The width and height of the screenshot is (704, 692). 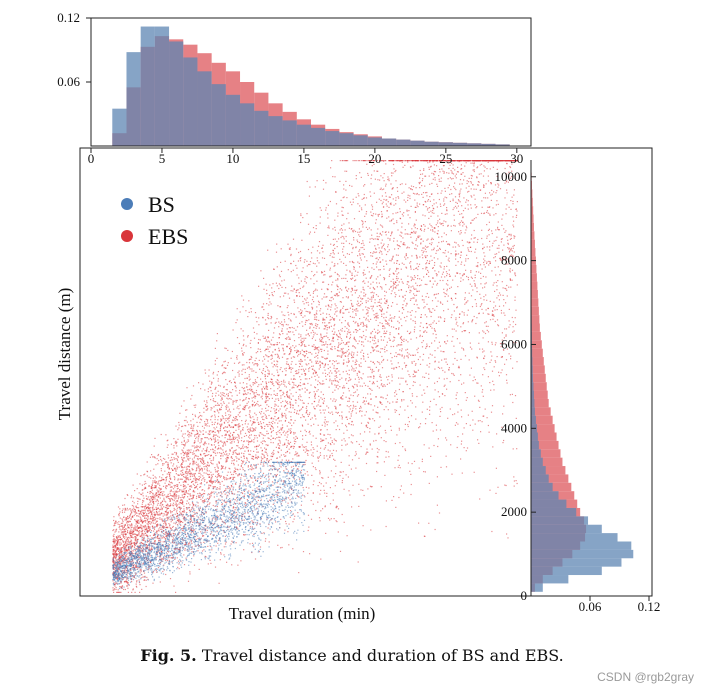 What do you see at coordinates (360, 140) in the screenshot?
I see `top-hist-bar` at bounding box center [360, 140].